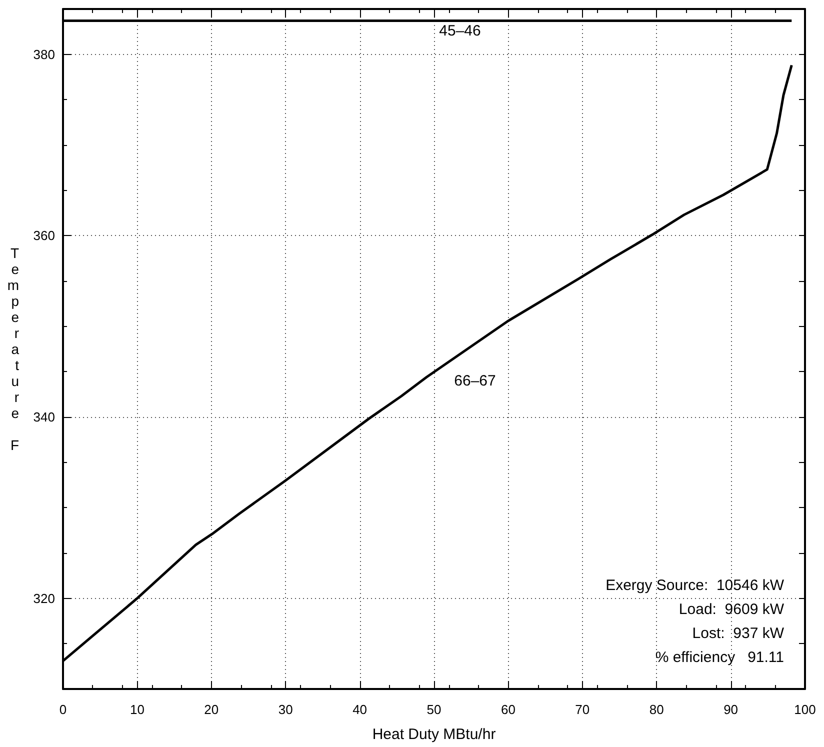 The image size is (824, 747). What do you see at coordinates (285, 709) in the screenshot?
I see `x-tick-label: 30` at bounding box center [285, 709].